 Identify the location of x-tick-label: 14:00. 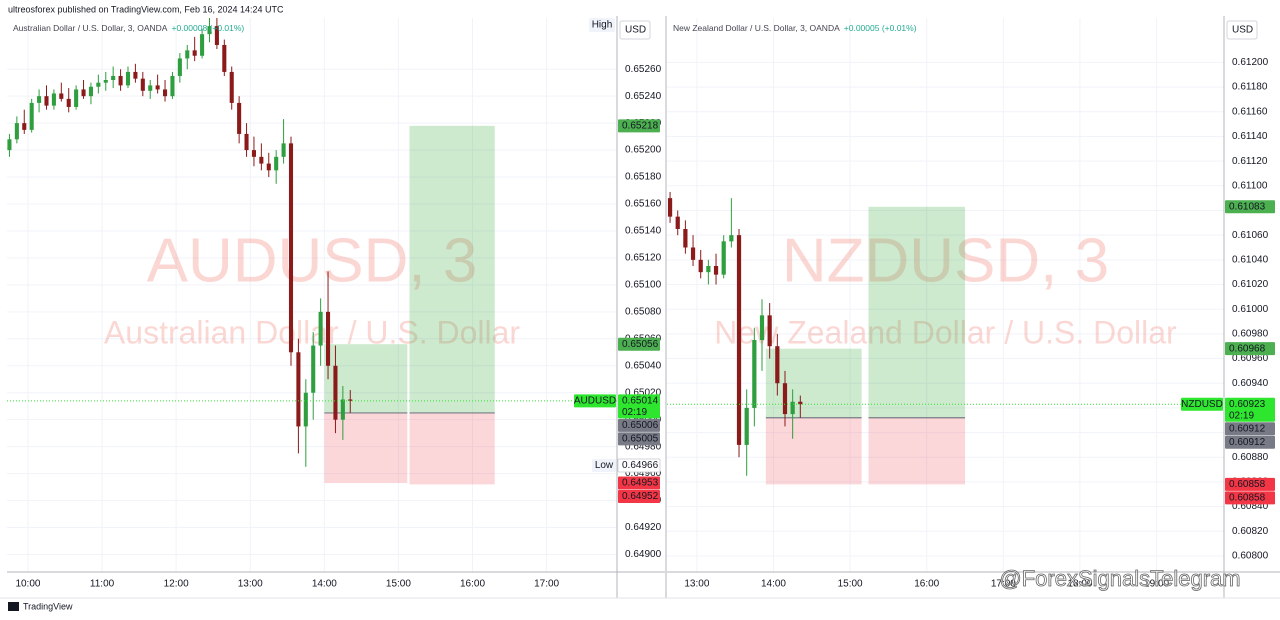
(773, 584).